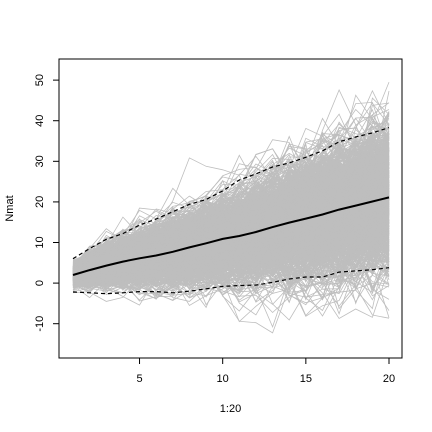 The height and width of the screenshot is (432, 432). What do you see at coordinates (306, 379) in the screenshot?
I see `x-tick-label: 15` at bounding box center [306, 379].